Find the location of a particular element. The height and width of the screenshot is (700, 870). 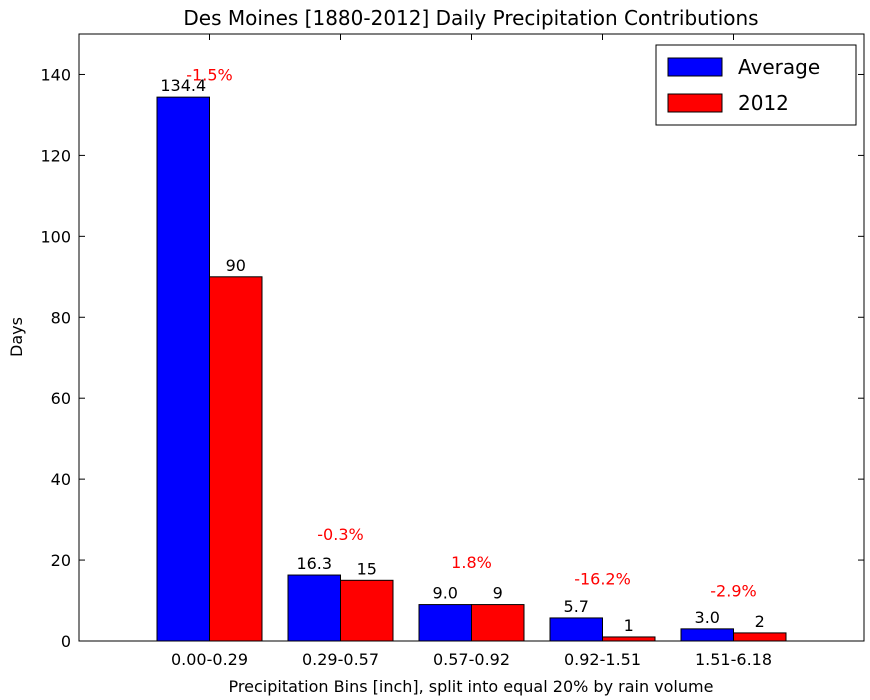

legend-swatch-2012 is located at coordinates (695, 103).